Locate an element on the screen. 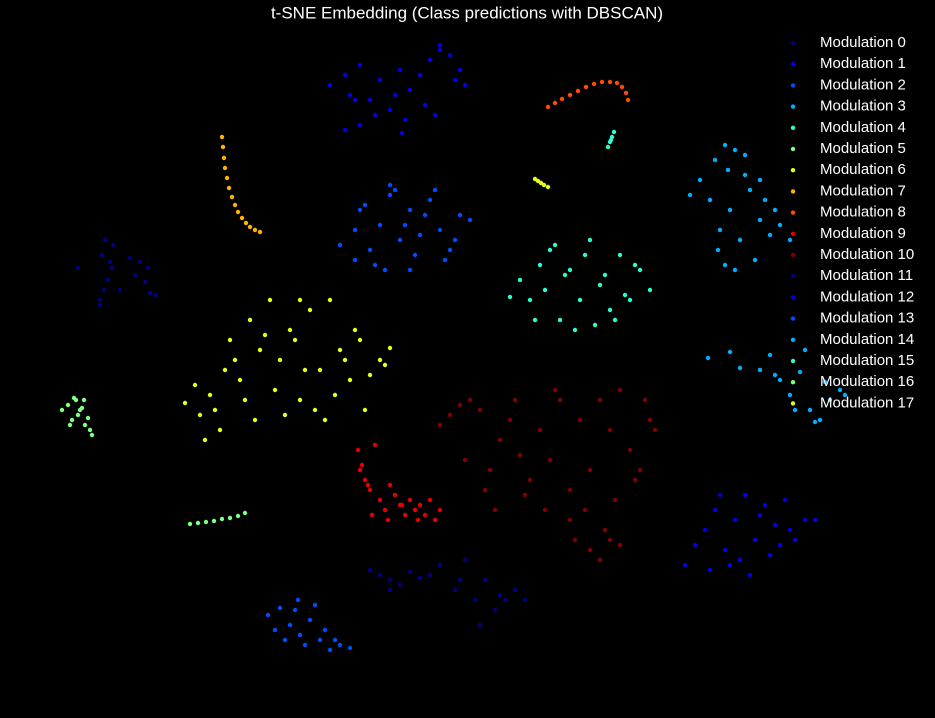 This screenshot has width=935, height=718. legend-label: Modulation 2 is located at coordinates (863, 84).